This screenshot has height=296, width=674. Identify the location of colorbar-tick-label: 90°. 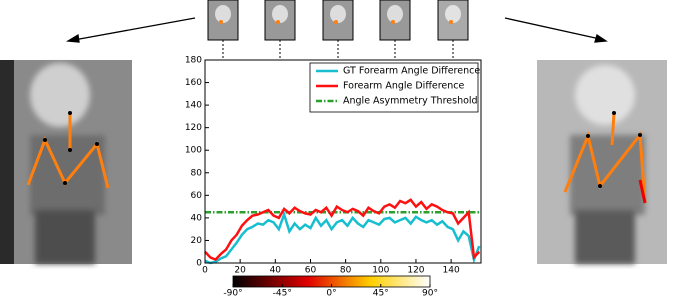
(430, 292).